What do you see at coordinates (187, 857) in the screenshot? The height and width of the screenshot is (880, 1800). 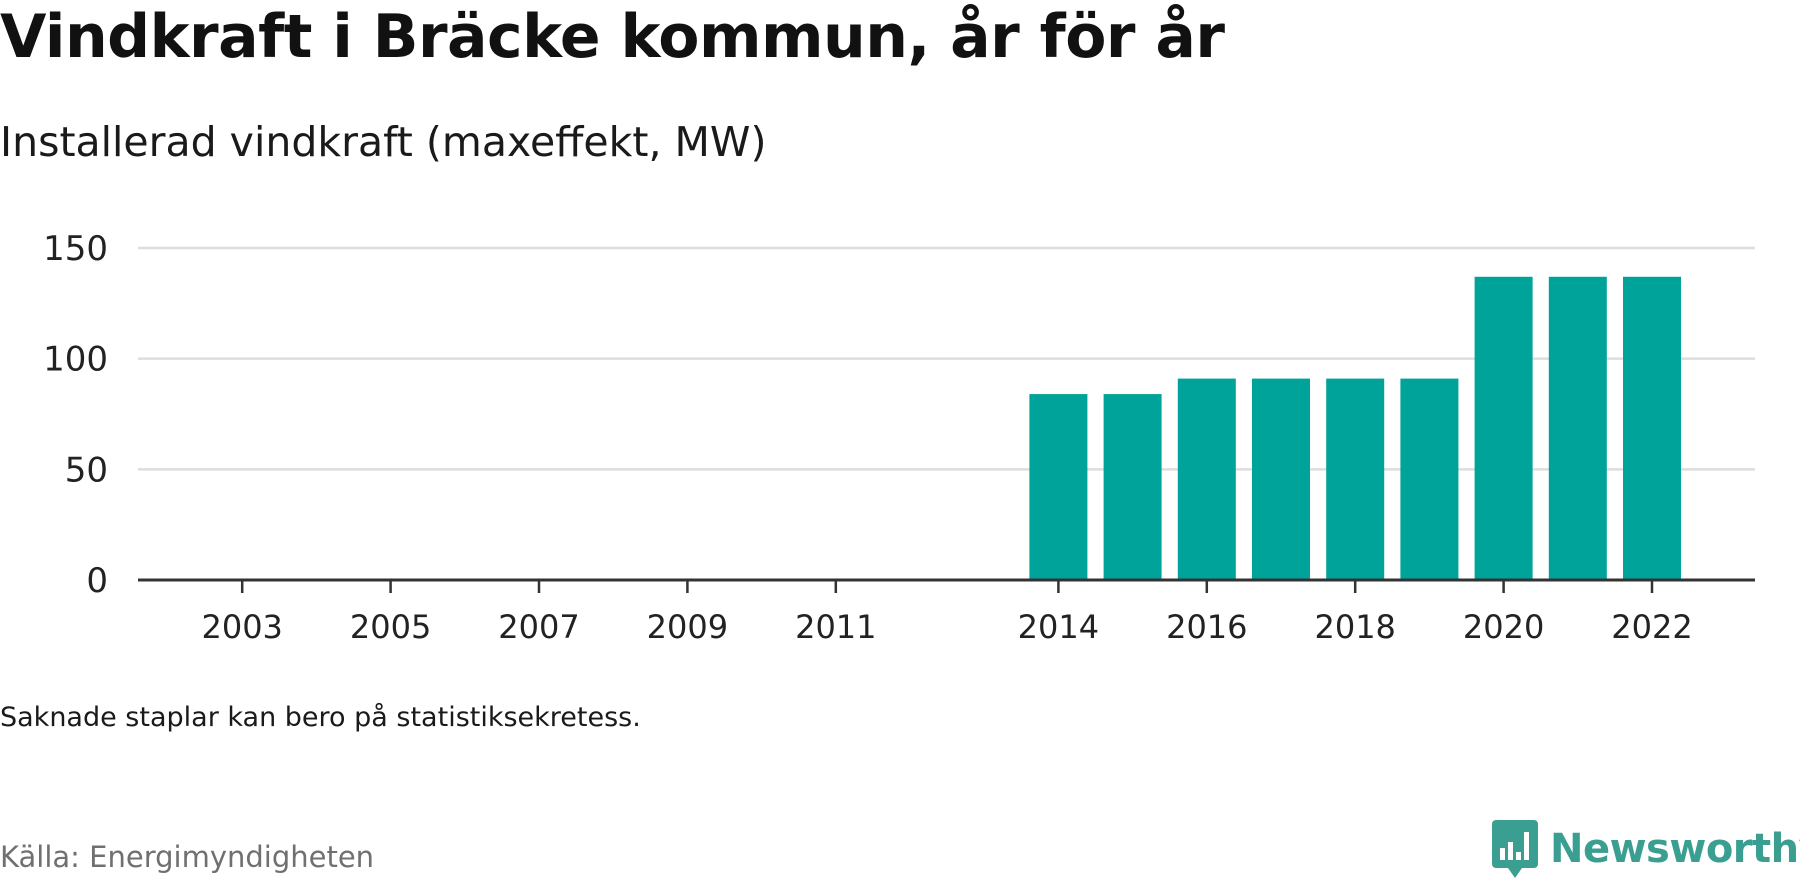 I see `source-label: Källa: Energimyndigheten` at bounding box center [187, 857].